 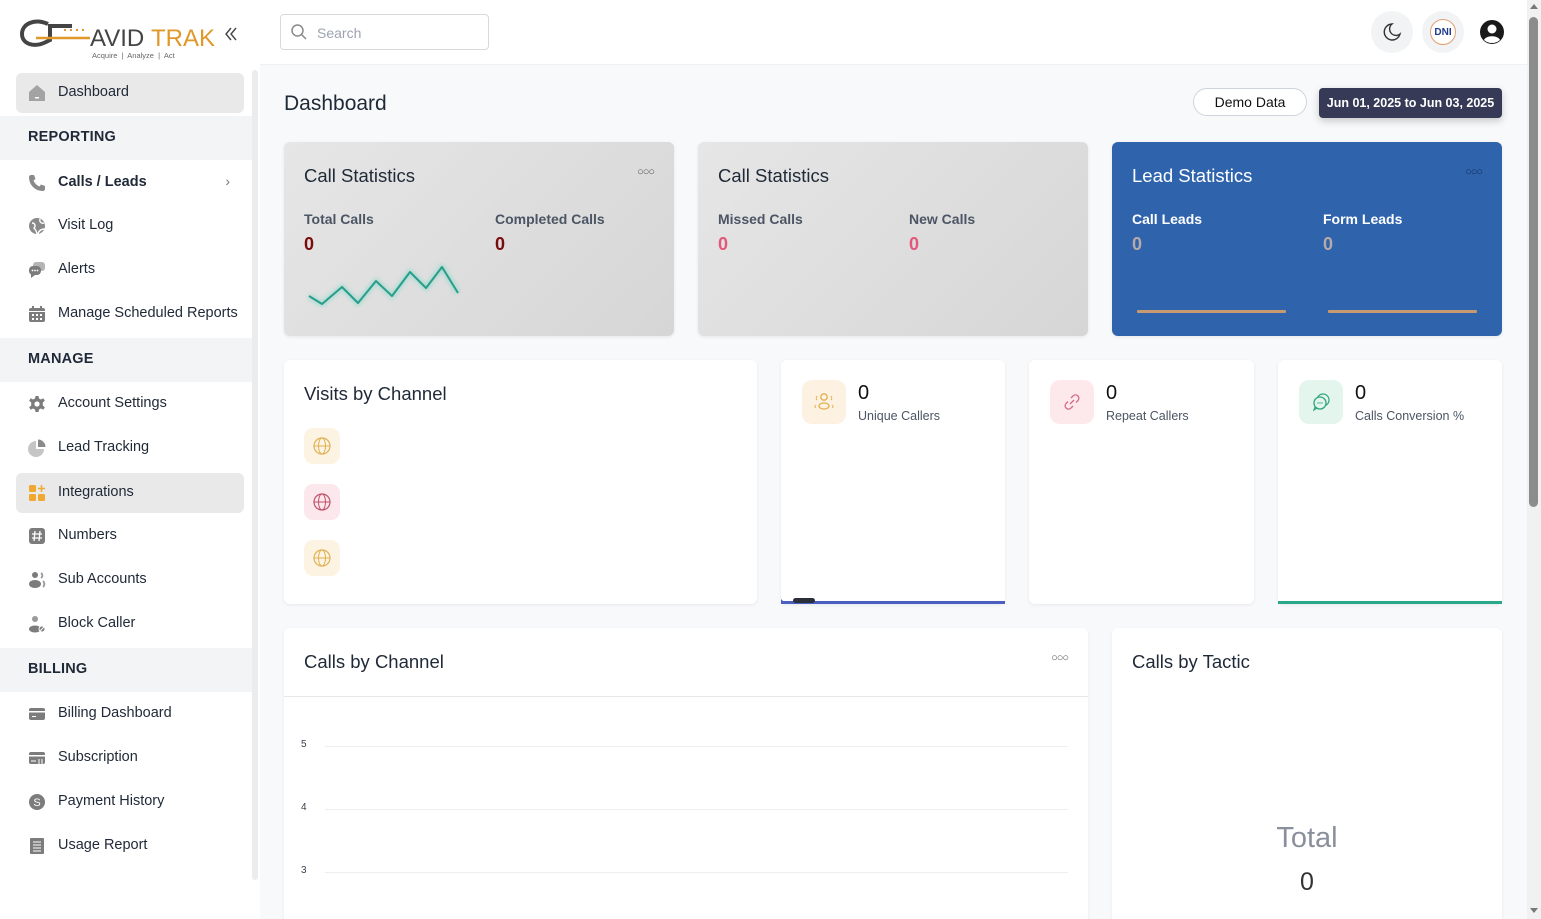 What do you see at coordinates (37, 314) in the screenshot?
I see `calendar-icon` at bounding box center [37, 314].